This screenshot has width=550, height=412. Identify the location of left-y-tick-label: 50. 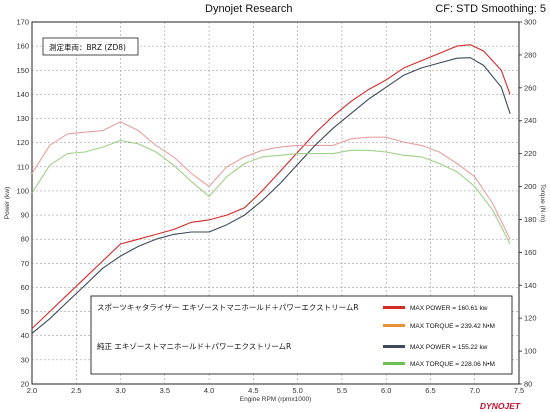
(25, 311).